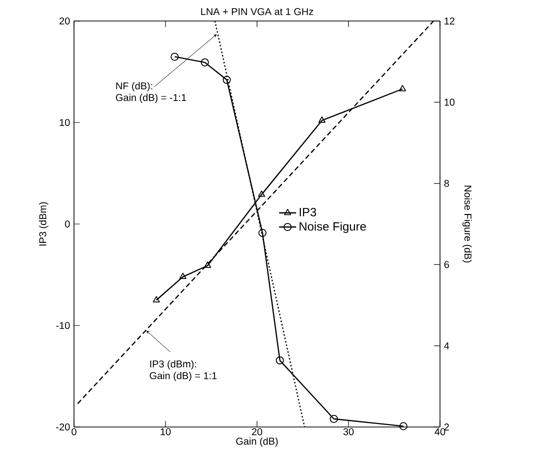  What do you see at coordinates (65, 21) in the screenshot?
I see `y-tick-label: 20` at bounding box center [65, 21].